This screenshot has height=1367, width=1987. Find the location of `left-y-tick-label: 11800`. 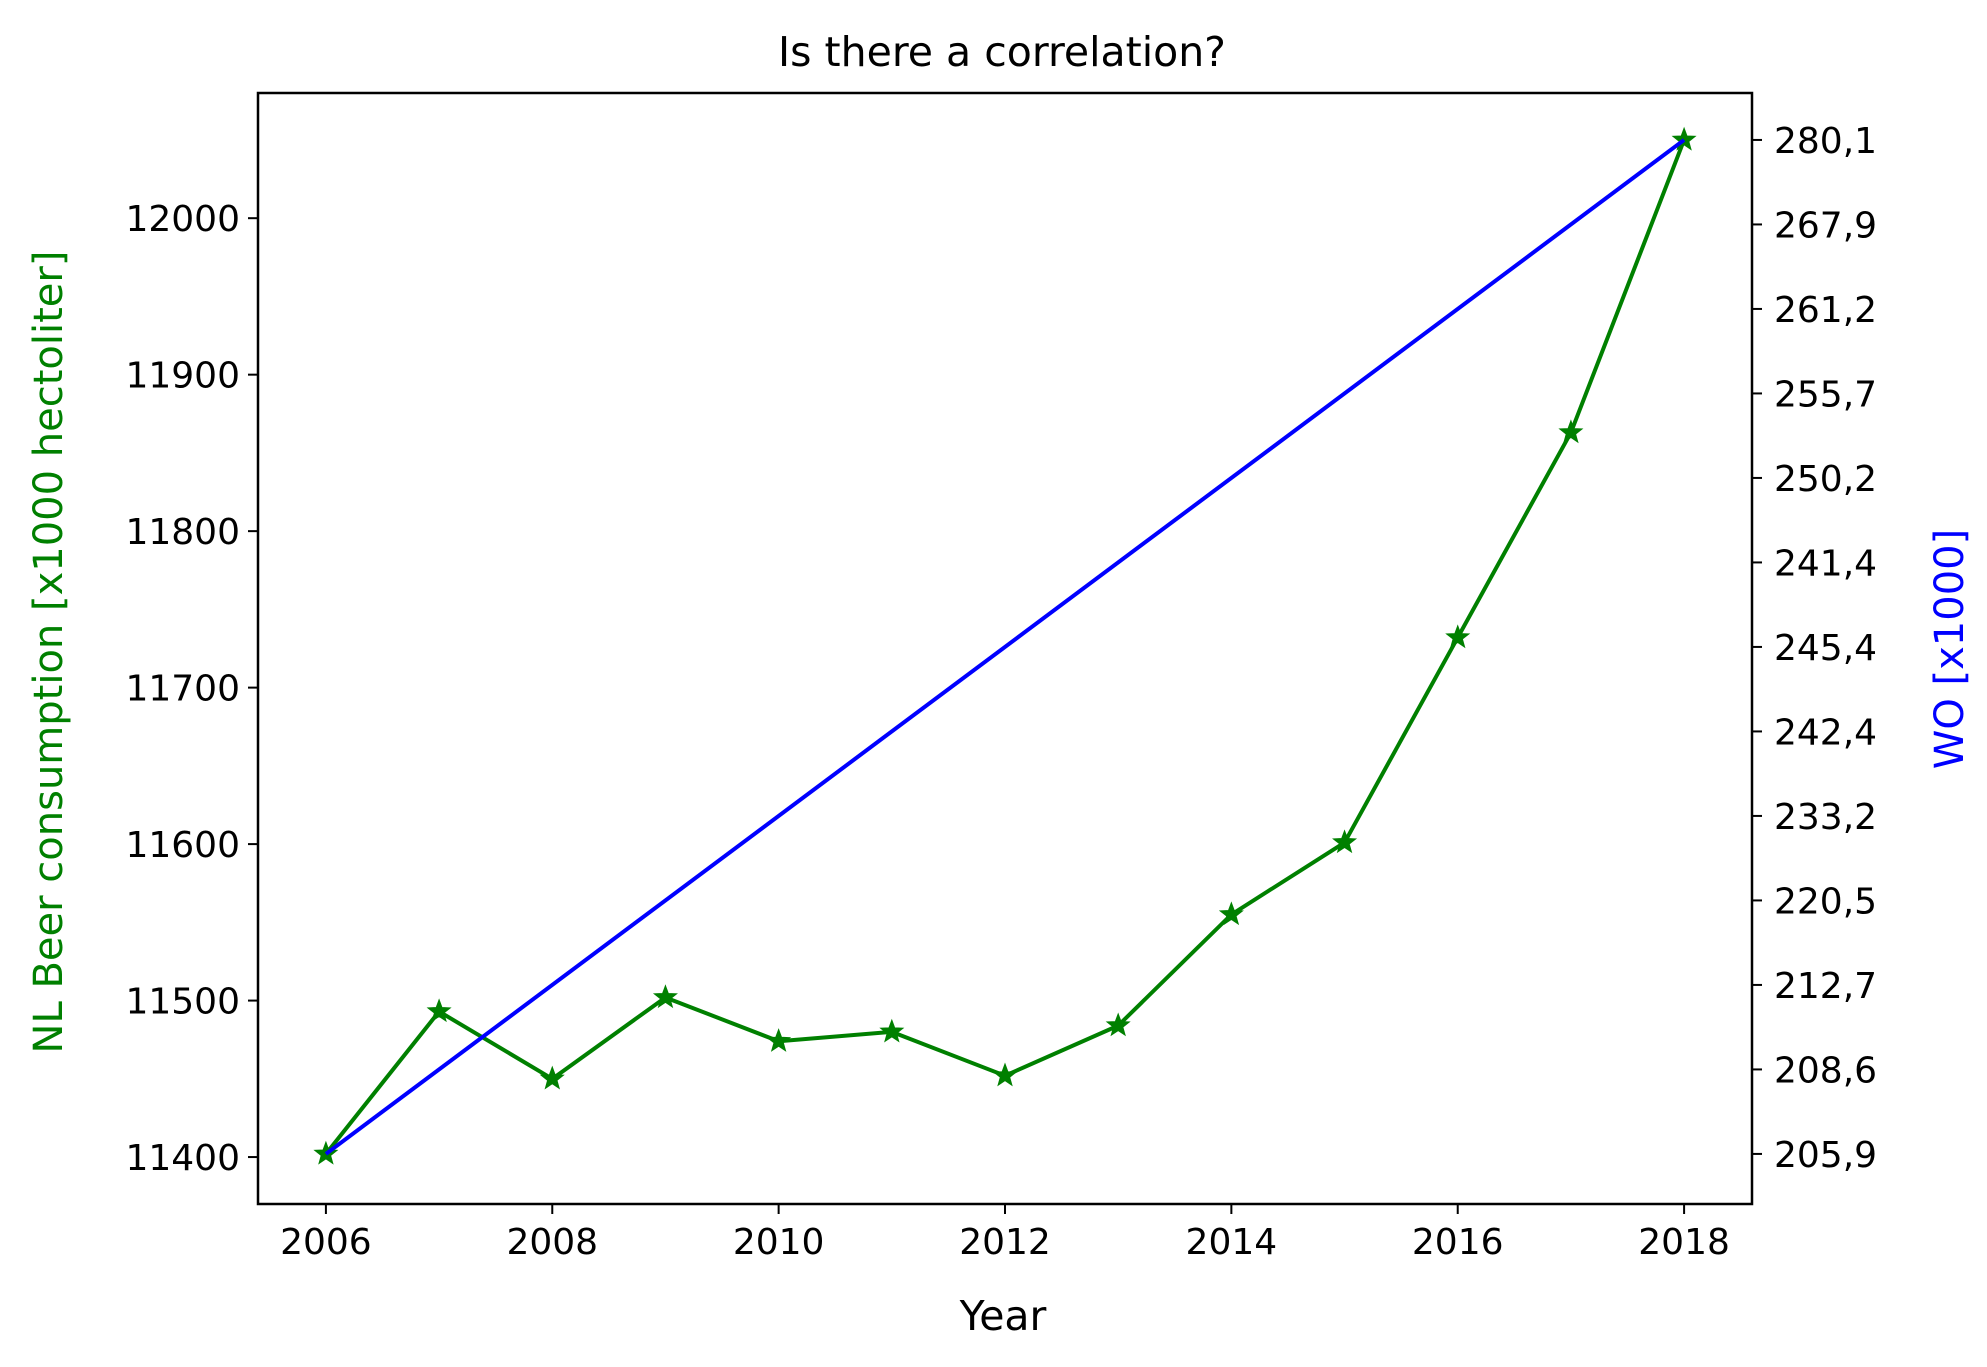

left-y-tick-label: 11800 is located at coordinates (182, 532).